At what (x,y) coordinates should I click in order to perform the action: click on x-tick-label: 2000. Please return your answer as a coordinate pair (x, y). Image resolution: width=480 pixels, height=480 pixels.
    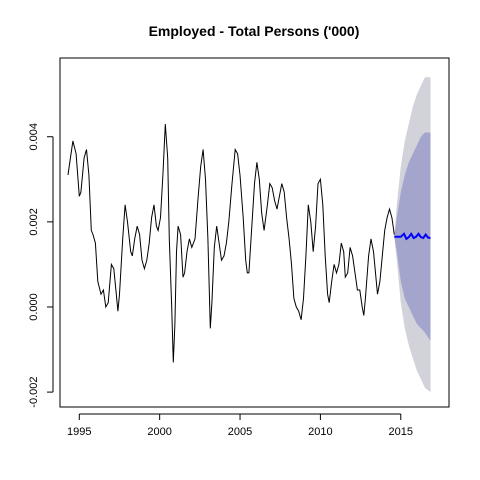
    Looking at the image, I should click on (159, 432).